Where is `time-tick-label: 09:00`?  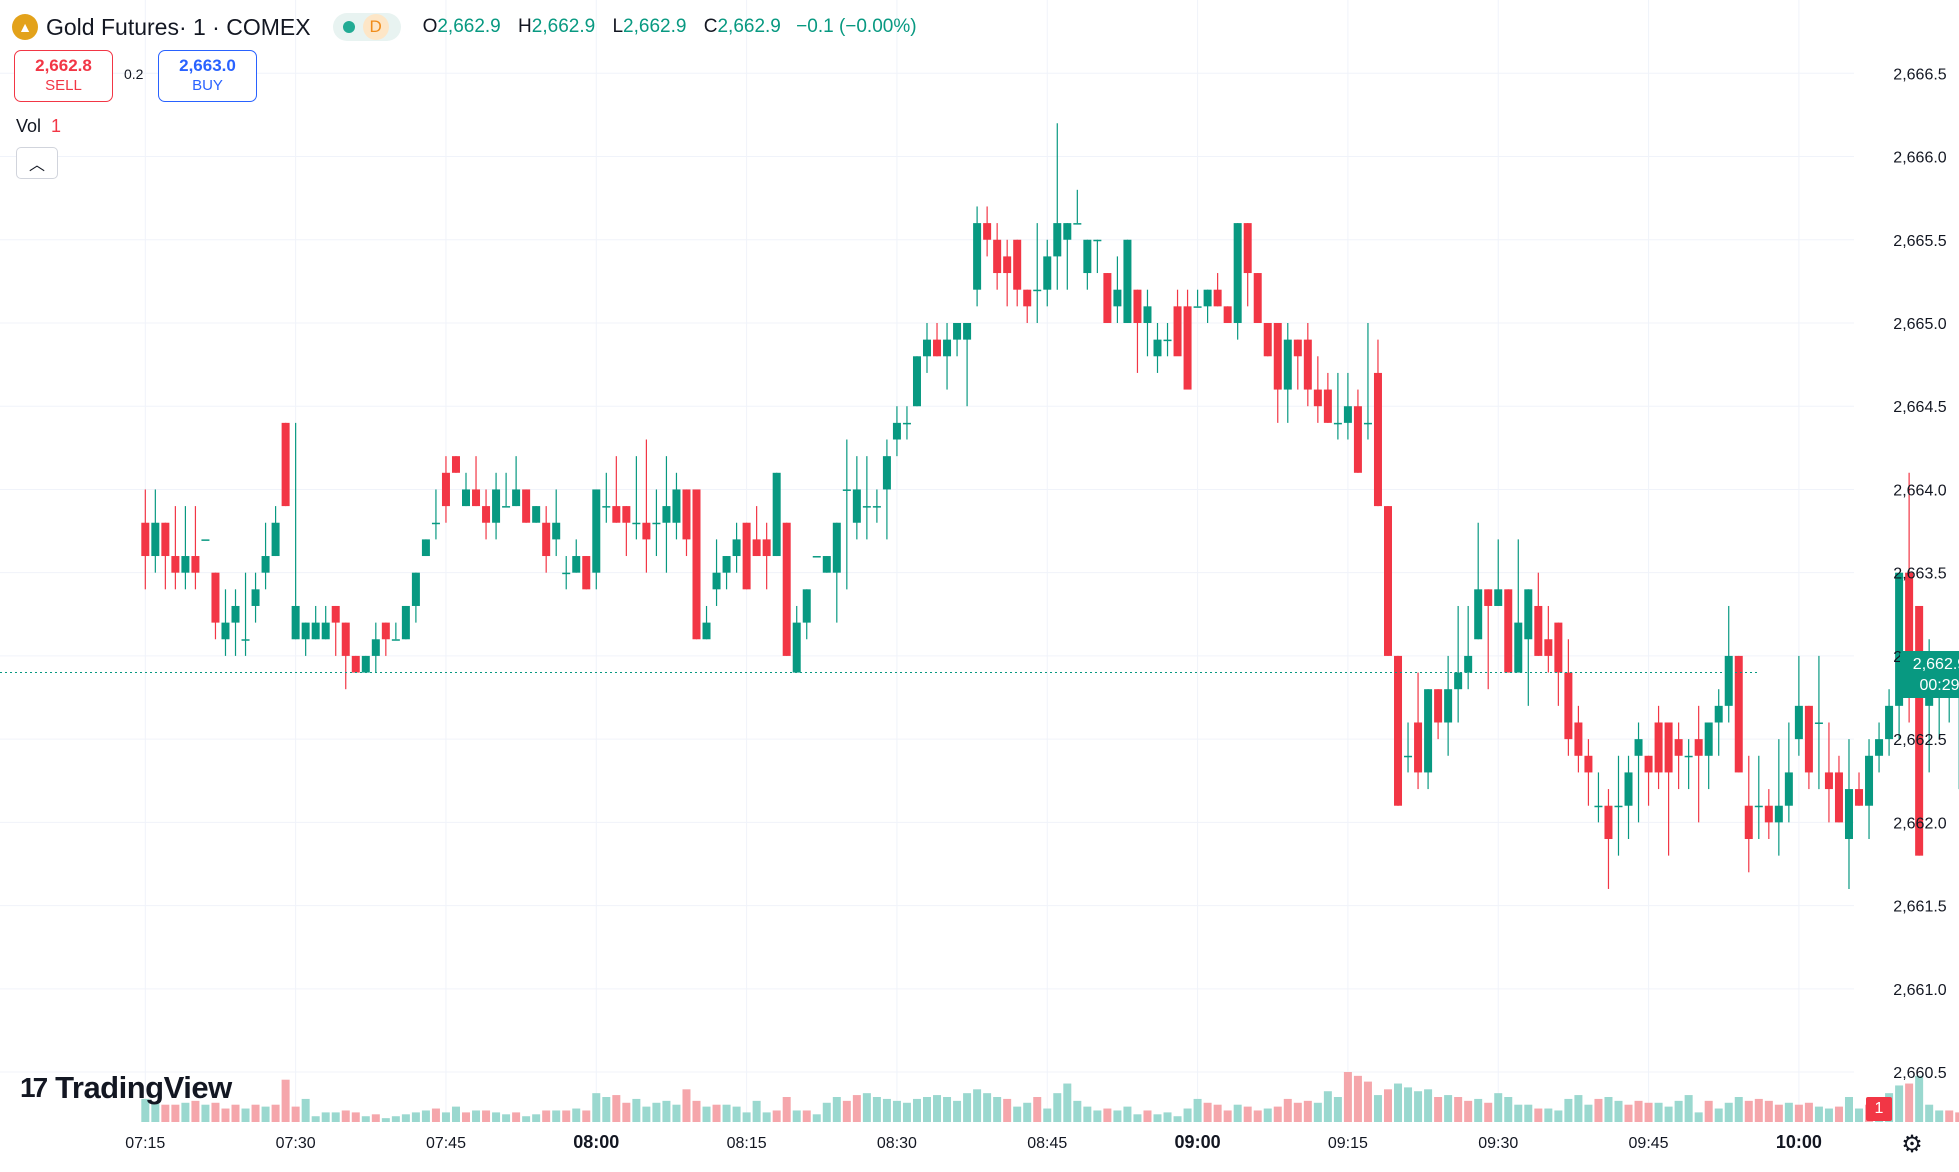 time-tick-label: 09:00 is located at coordinates (1198, 1142).